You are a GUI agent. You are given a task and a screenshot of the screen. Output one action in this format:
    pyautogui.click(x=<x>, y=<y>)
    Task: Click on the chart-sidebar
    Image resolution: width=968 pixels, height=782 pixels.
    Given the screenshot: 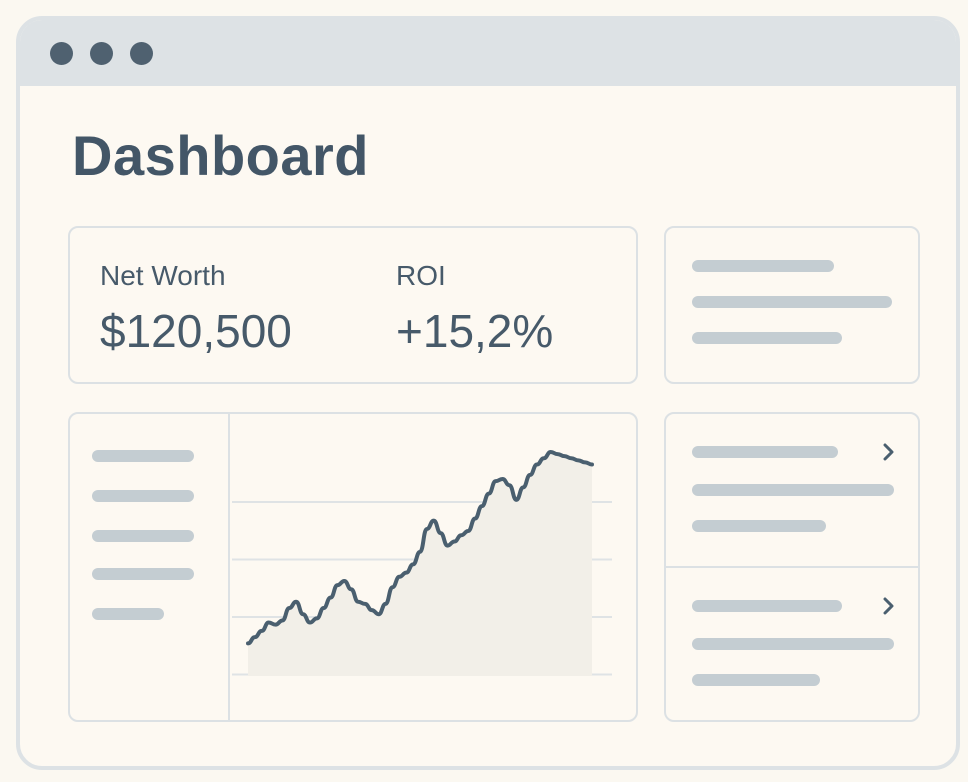 What is the action you would take?
    pyautogui.click(x=150, y=567)
    